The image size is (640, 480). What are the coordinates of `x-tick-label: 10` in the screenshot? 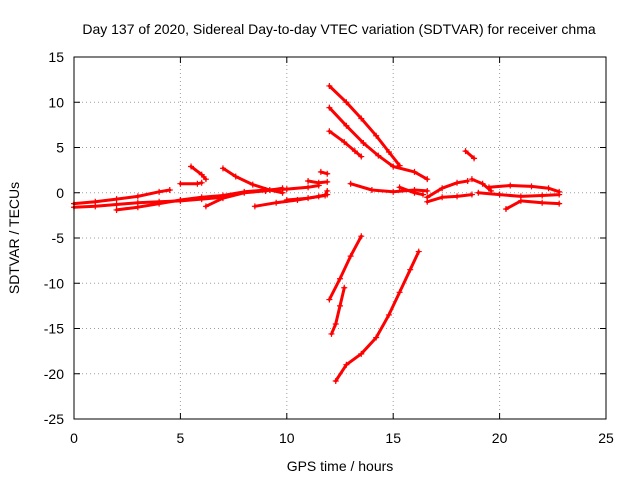 It's located at (287, 438).